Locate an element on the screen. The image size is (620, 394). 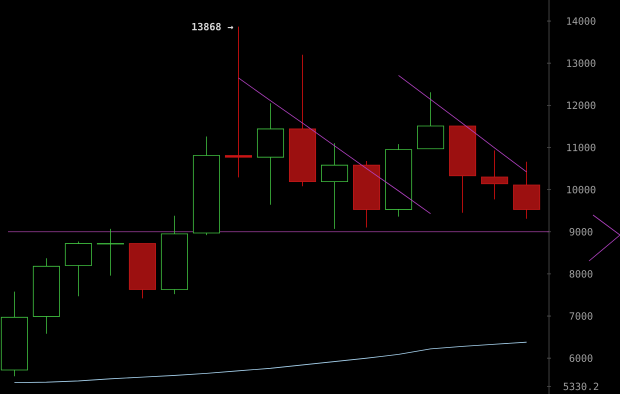
y-tick-label: 14000 is located at coordinates (581, 21).